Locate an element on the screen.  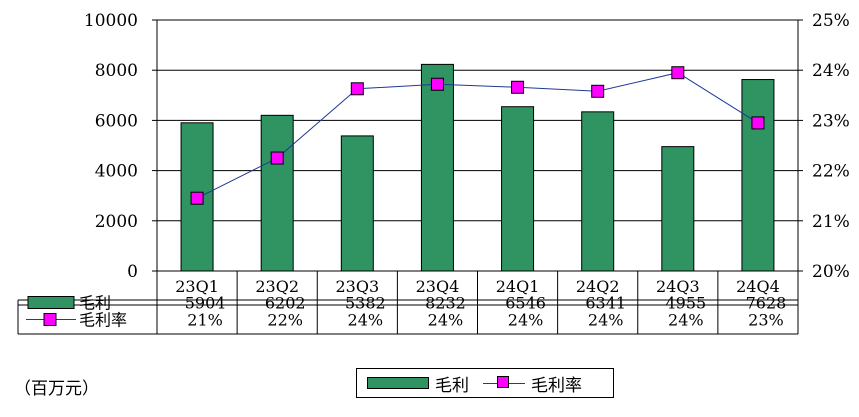
table-row-label: 毛利率 is located at coordinates (103, 320).